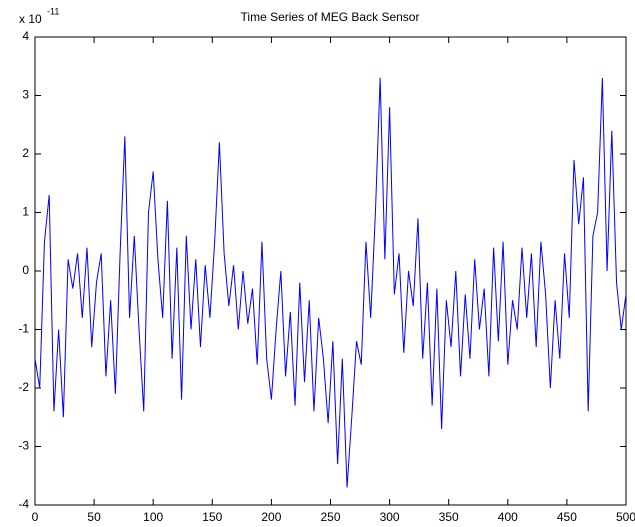 The image size is (635, 527). I want to click on exponent-base: x 10, so click(30, 19).